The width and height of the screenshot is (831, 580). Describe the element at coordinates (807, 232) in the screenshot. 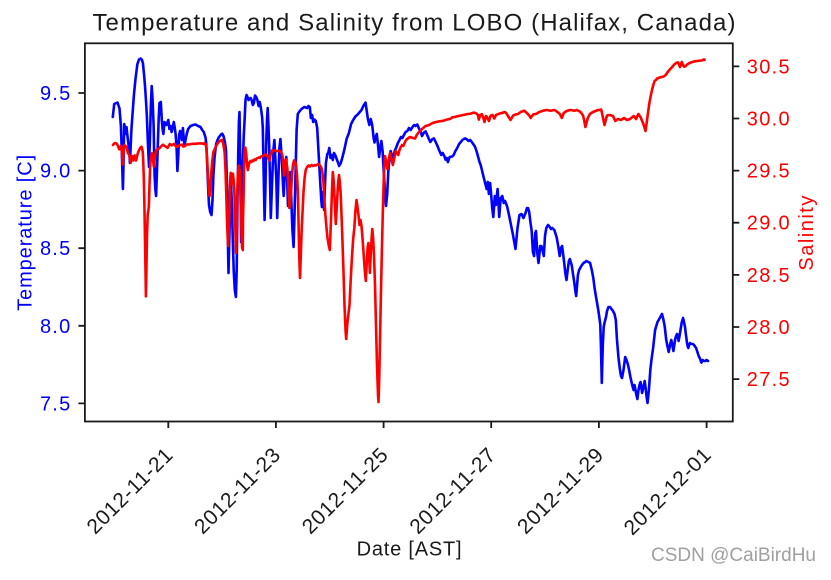

I see `svg-text: Salinity` at that location.